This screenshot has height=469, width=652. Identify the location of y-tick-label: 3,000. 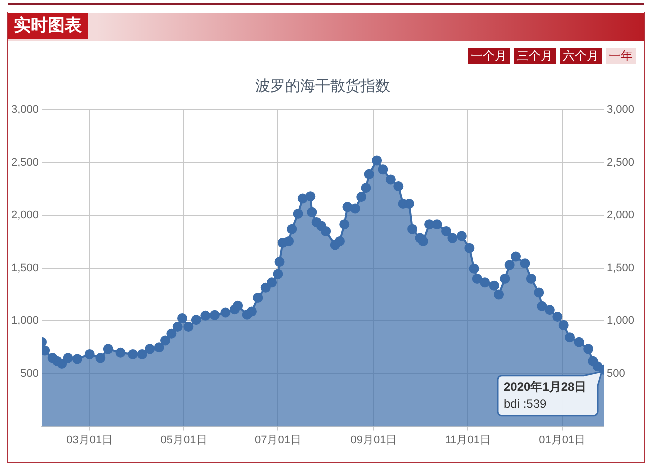
(25, 110).